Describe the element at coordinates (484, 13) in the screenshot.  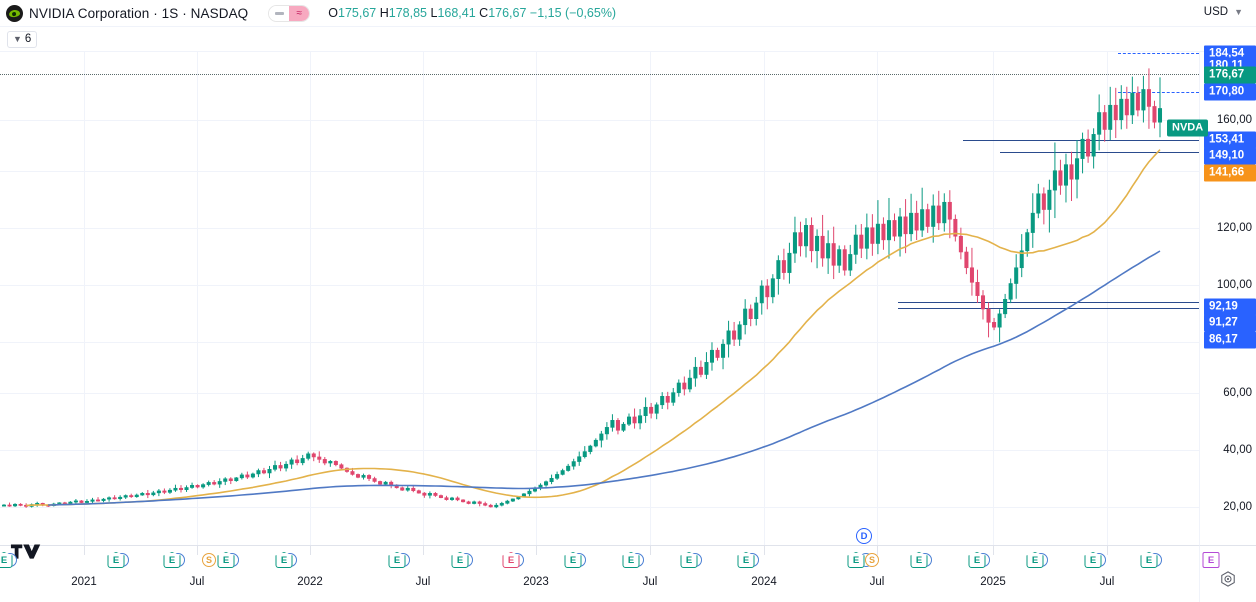
I see `ohlc-close-label: C` at that location.